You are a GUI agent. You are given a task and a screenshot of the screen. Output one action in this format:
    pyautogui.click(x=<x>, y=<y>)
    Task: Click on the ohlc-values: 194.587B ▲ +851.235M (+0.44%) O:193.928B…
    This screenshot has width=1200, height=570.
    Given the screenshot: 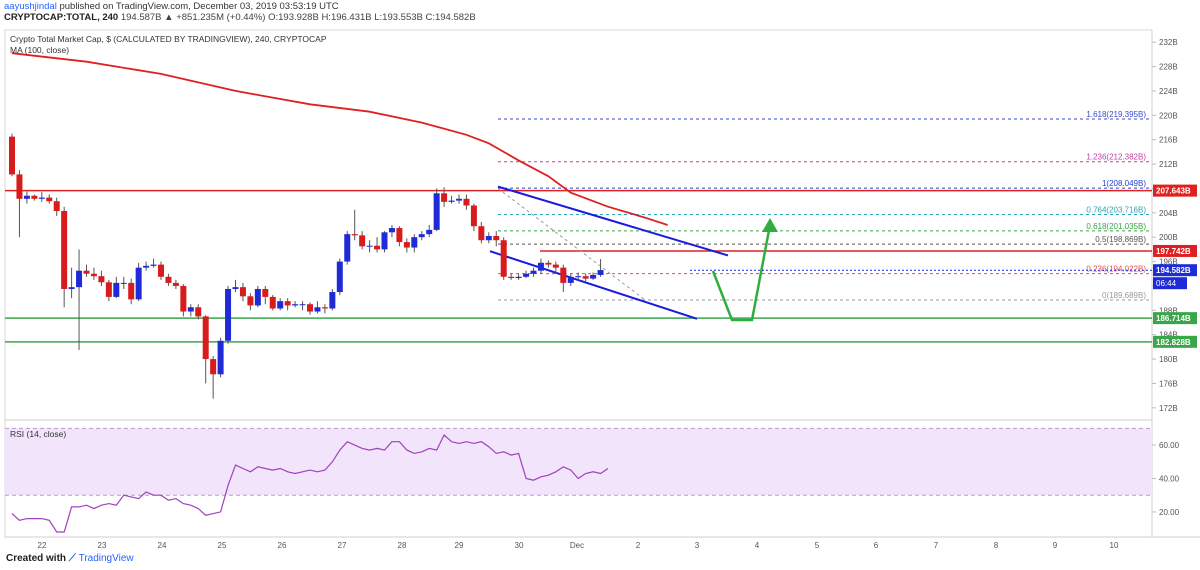 What is the action you would take?
    pyautogui.click(x=298, y=17)
    